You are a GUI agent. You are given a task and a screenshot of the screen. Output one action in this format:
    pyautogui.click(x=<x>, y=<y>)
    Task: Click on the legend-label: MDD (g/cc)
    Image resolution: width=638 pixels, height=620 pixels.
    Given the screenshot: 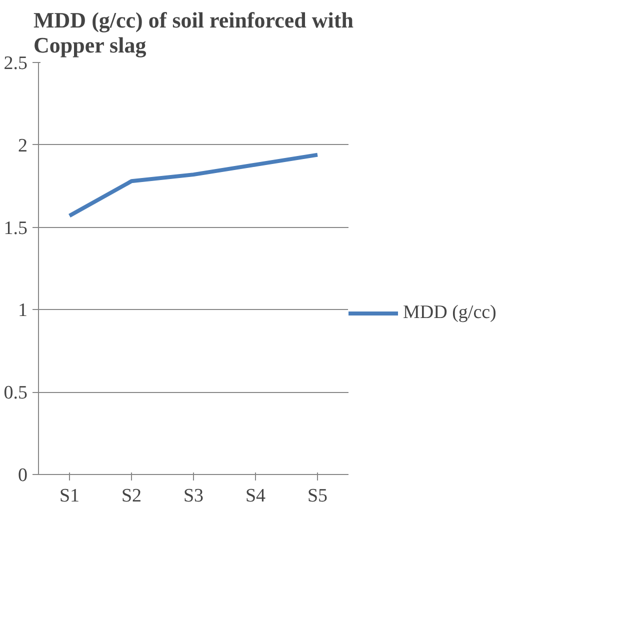 What is the action you would take?
    pyautogui.click(x=449, y=313)
    